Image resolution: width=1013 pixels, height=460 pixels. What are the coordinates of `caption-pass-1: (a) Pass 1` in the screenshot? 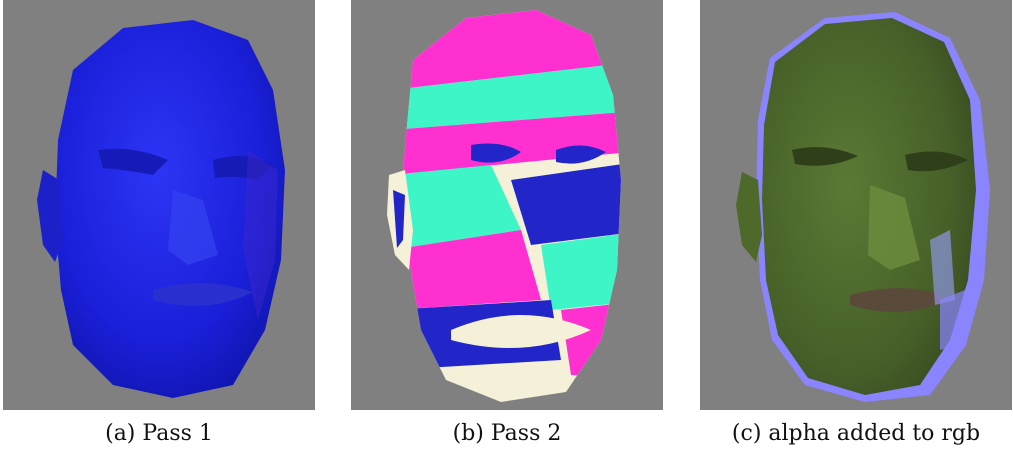 It's located at (159, 433).